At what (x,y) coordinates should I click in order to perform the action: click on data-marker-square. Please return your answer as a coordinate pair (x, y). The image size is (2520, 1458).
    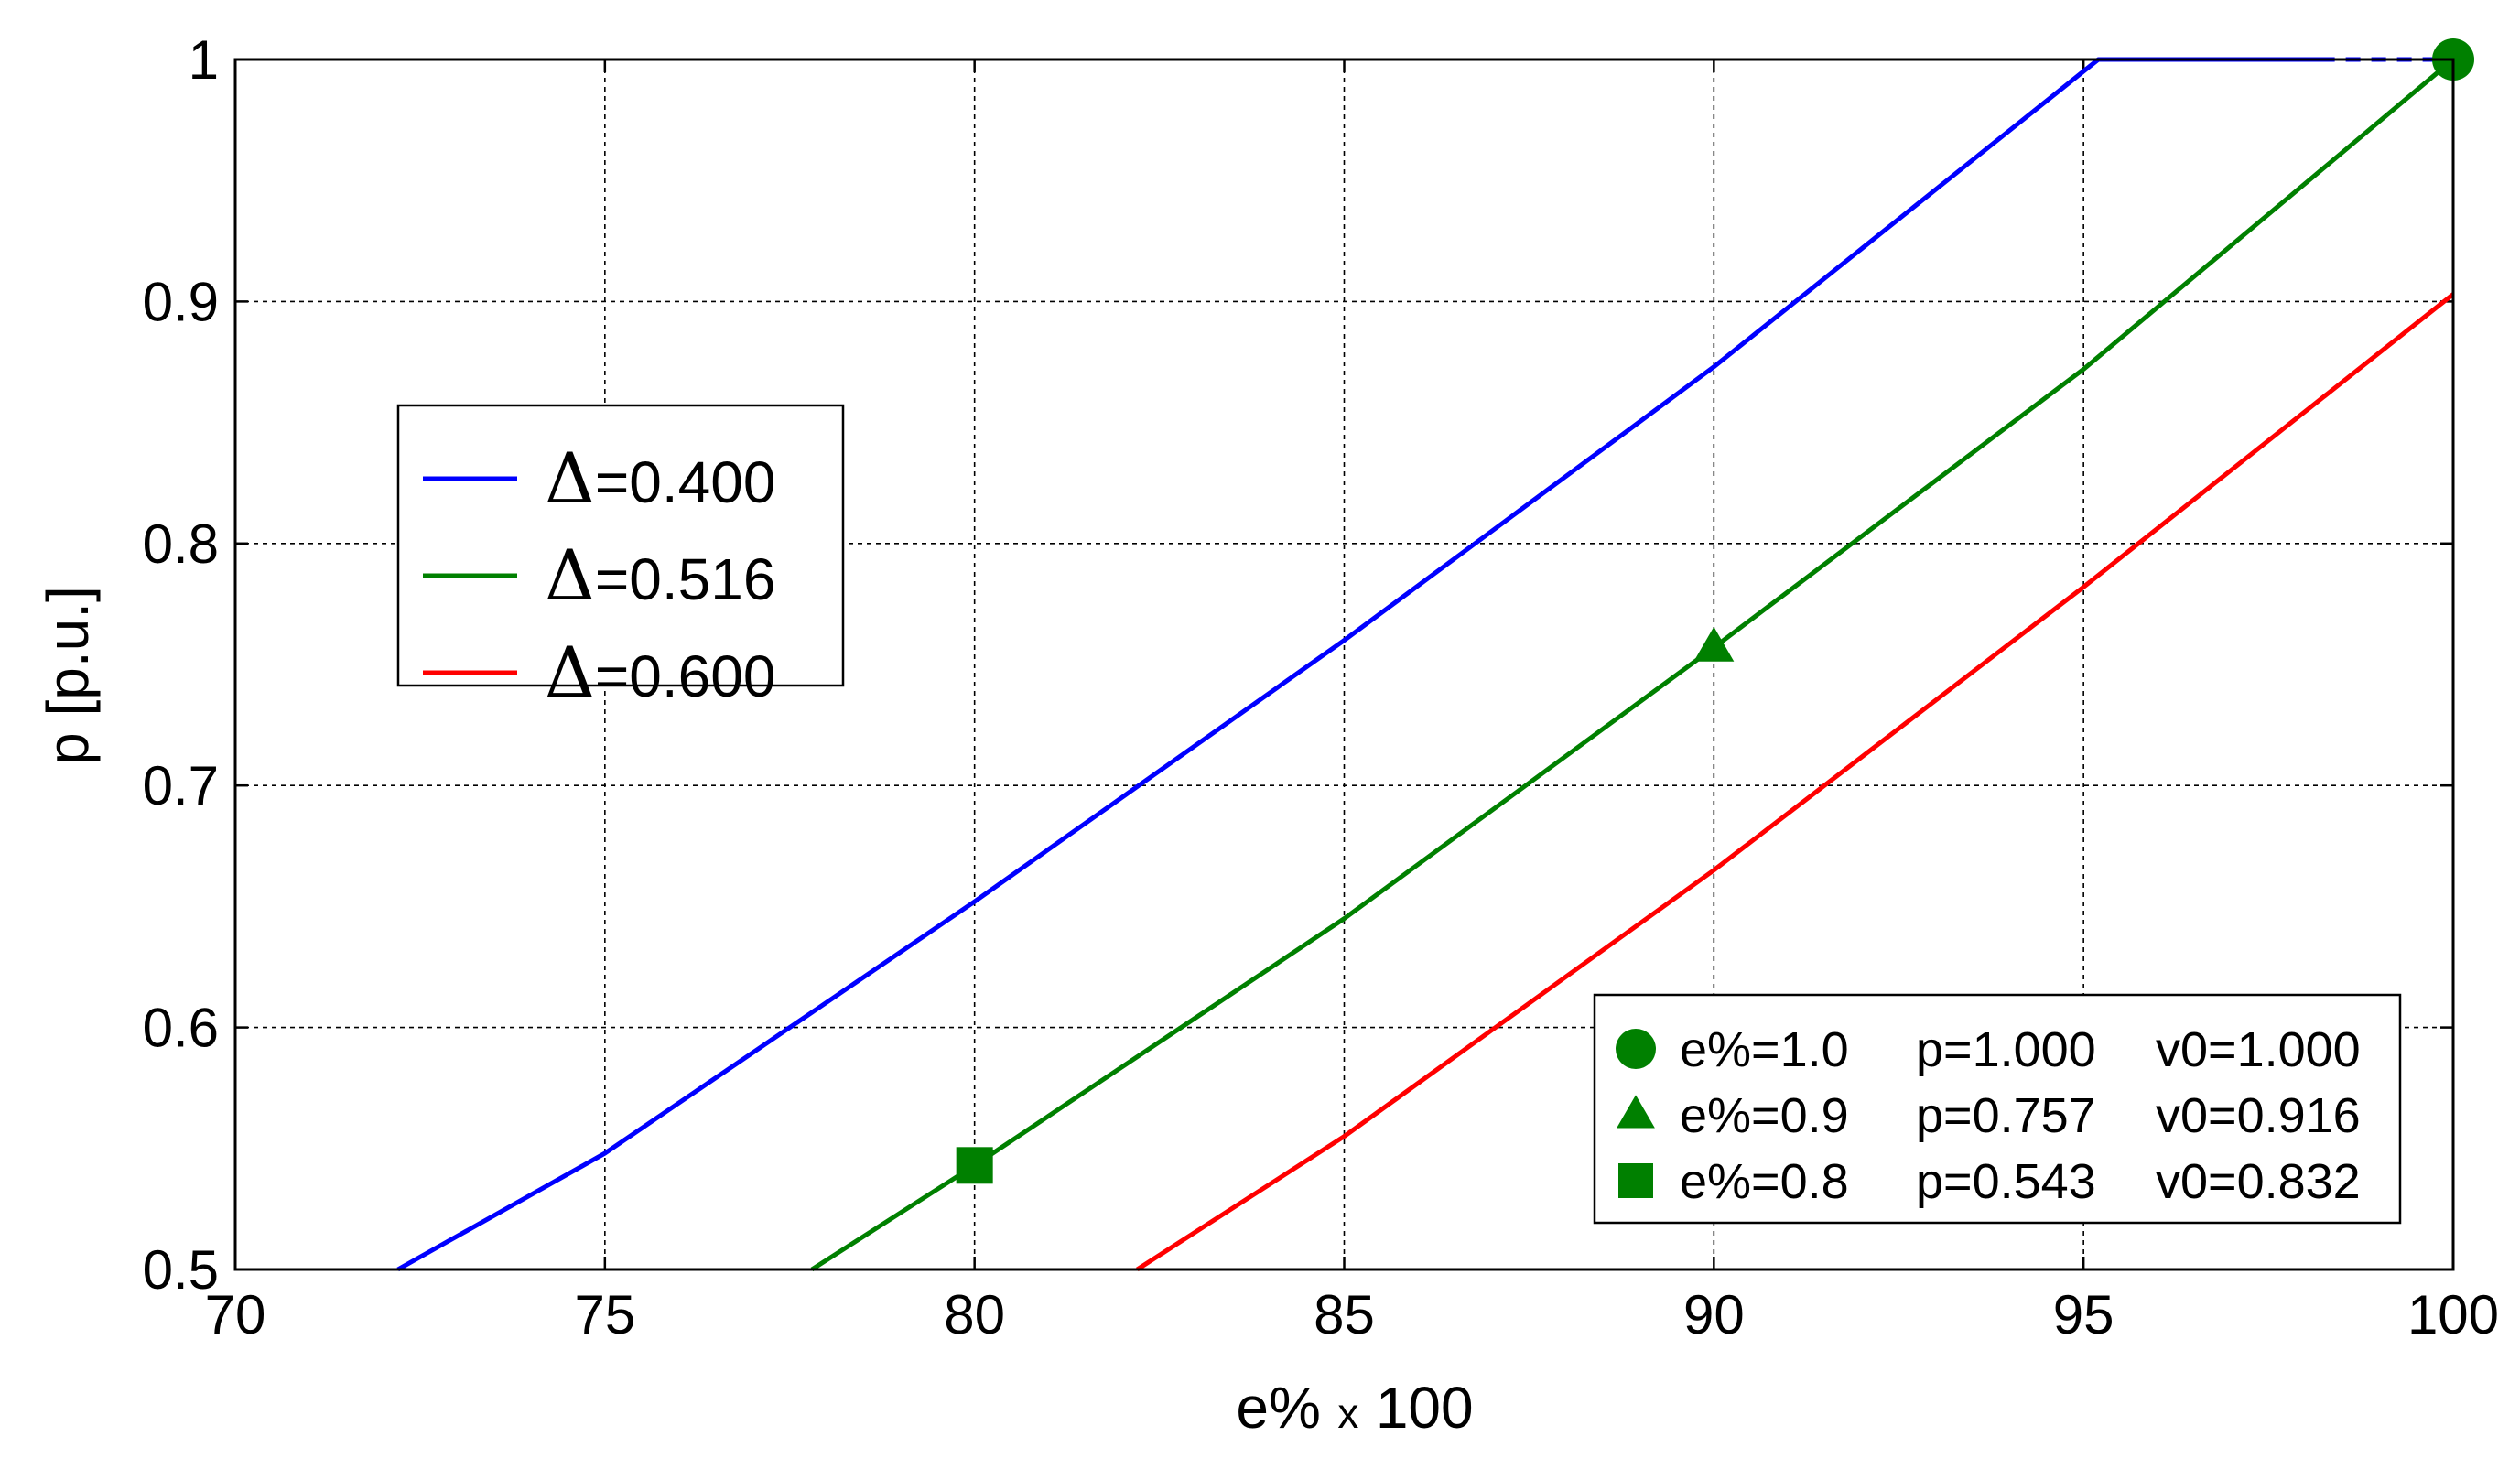
    Looking at the image, I should click on (974, 1165).